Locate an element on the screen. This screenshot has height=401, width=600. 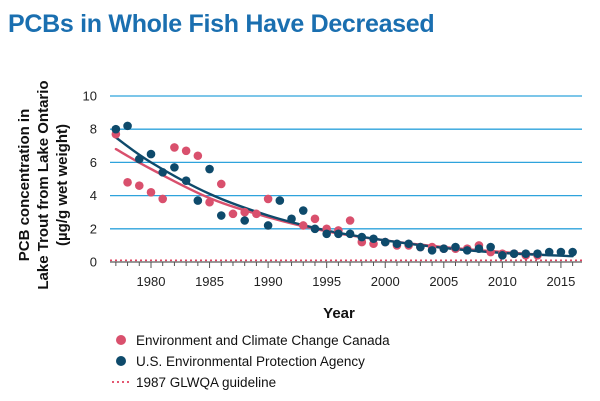
legend-label-0: Environment and Climate Change Canada is located at coordinates (263, 340).